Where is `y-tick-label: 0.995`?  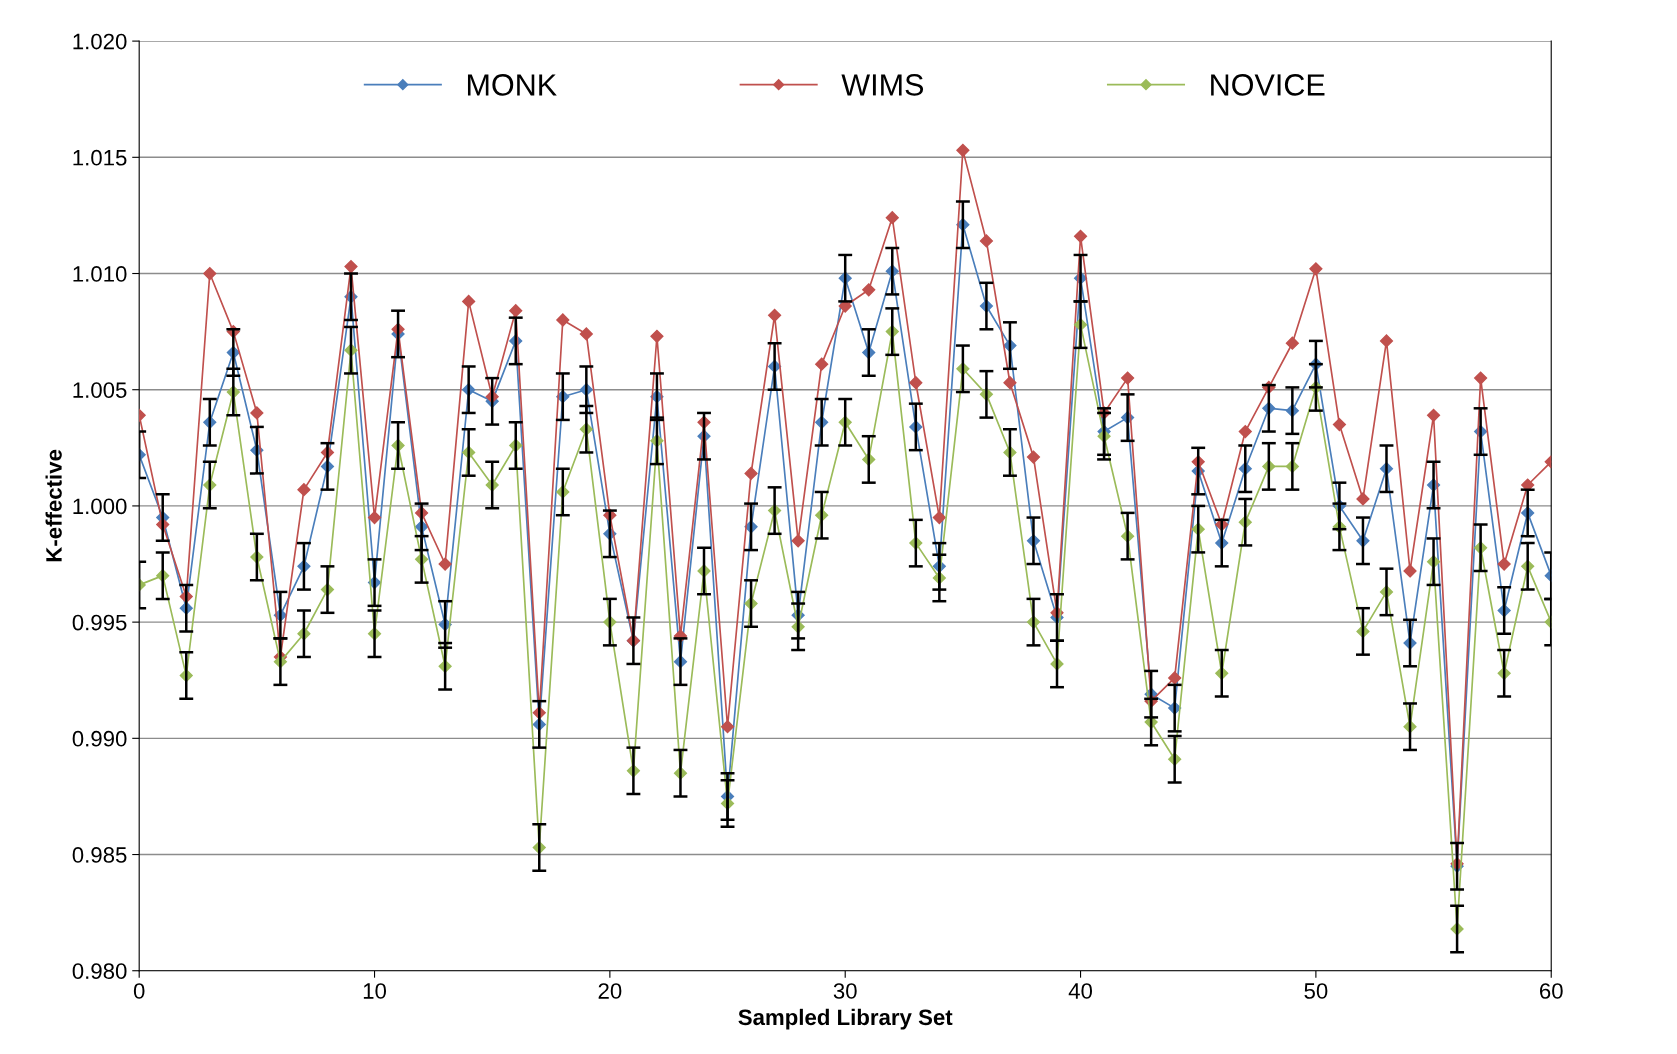
y-tick-label: 0.995 is located at coordinates (99, 622).